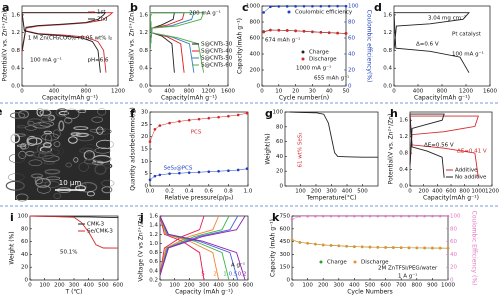 Image resolution: width=500 pixels, height=303 pixels. What do you see at coordinates (478, 192) in the screenshot?
I see `x-tick-label: 1000` at bounding box center [478, 192].